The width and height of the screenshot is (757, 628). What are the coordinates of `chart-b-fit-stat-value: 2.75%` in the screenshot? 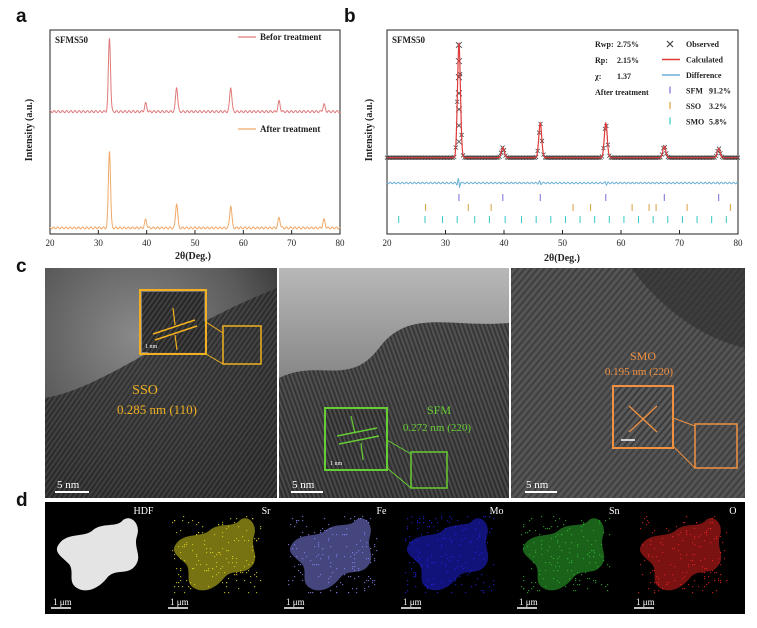 It's located at (628, 44).